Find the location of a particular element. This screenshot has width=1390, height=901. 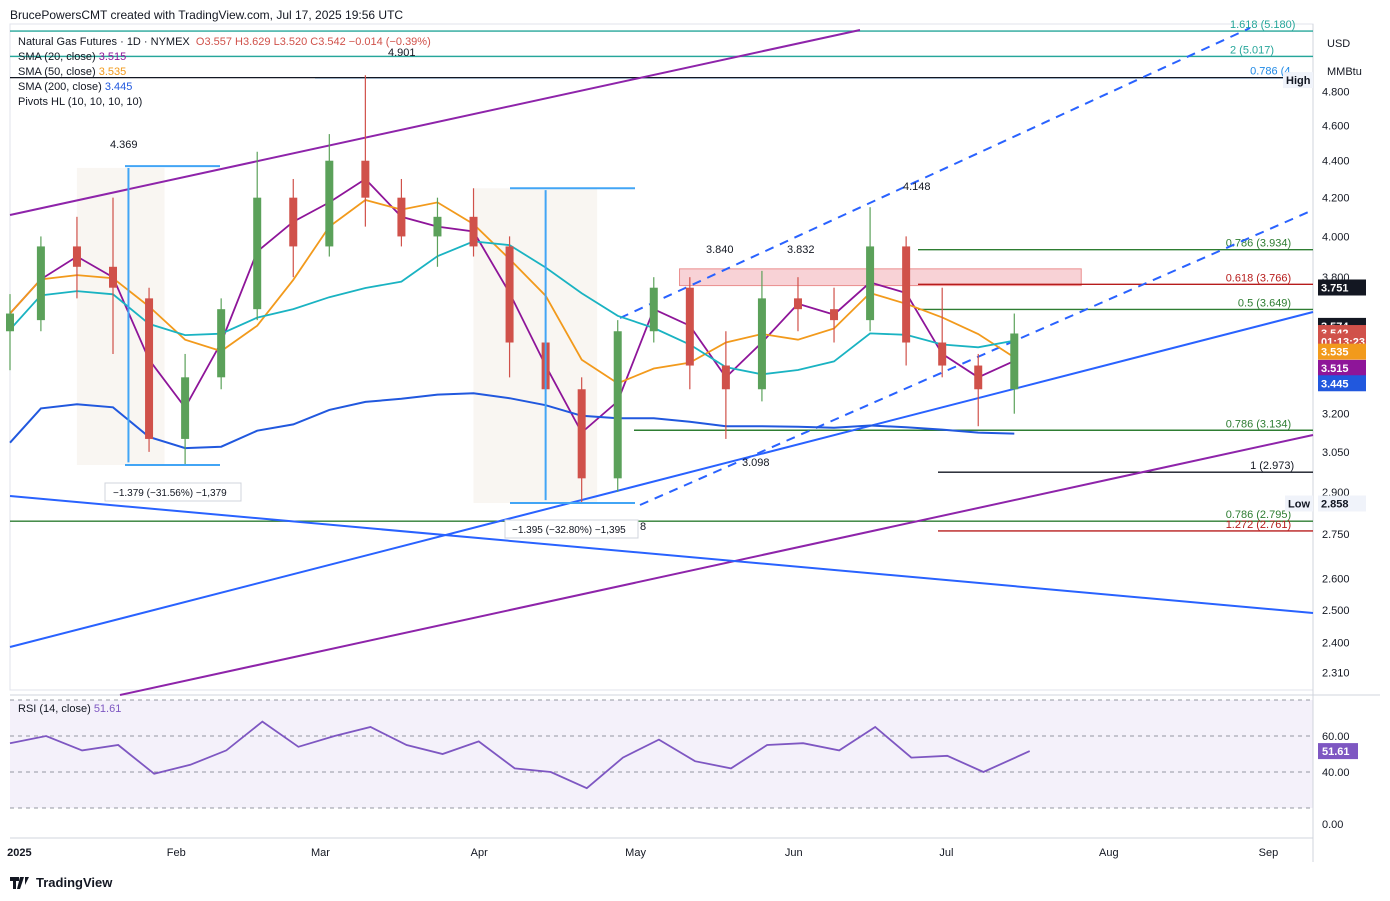

measure-1-box is located at coordinates (173, 492).